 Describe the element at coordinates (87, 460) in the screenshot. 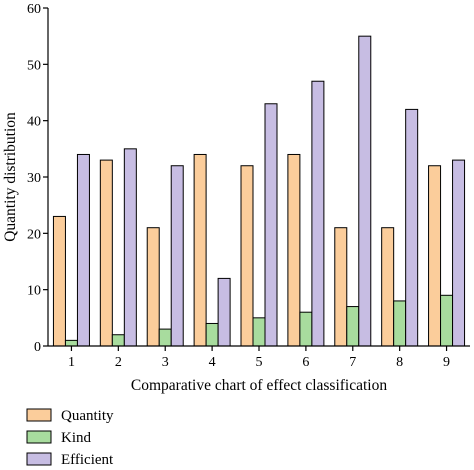

I see `legend-label-efficient: Efficient` at that location.